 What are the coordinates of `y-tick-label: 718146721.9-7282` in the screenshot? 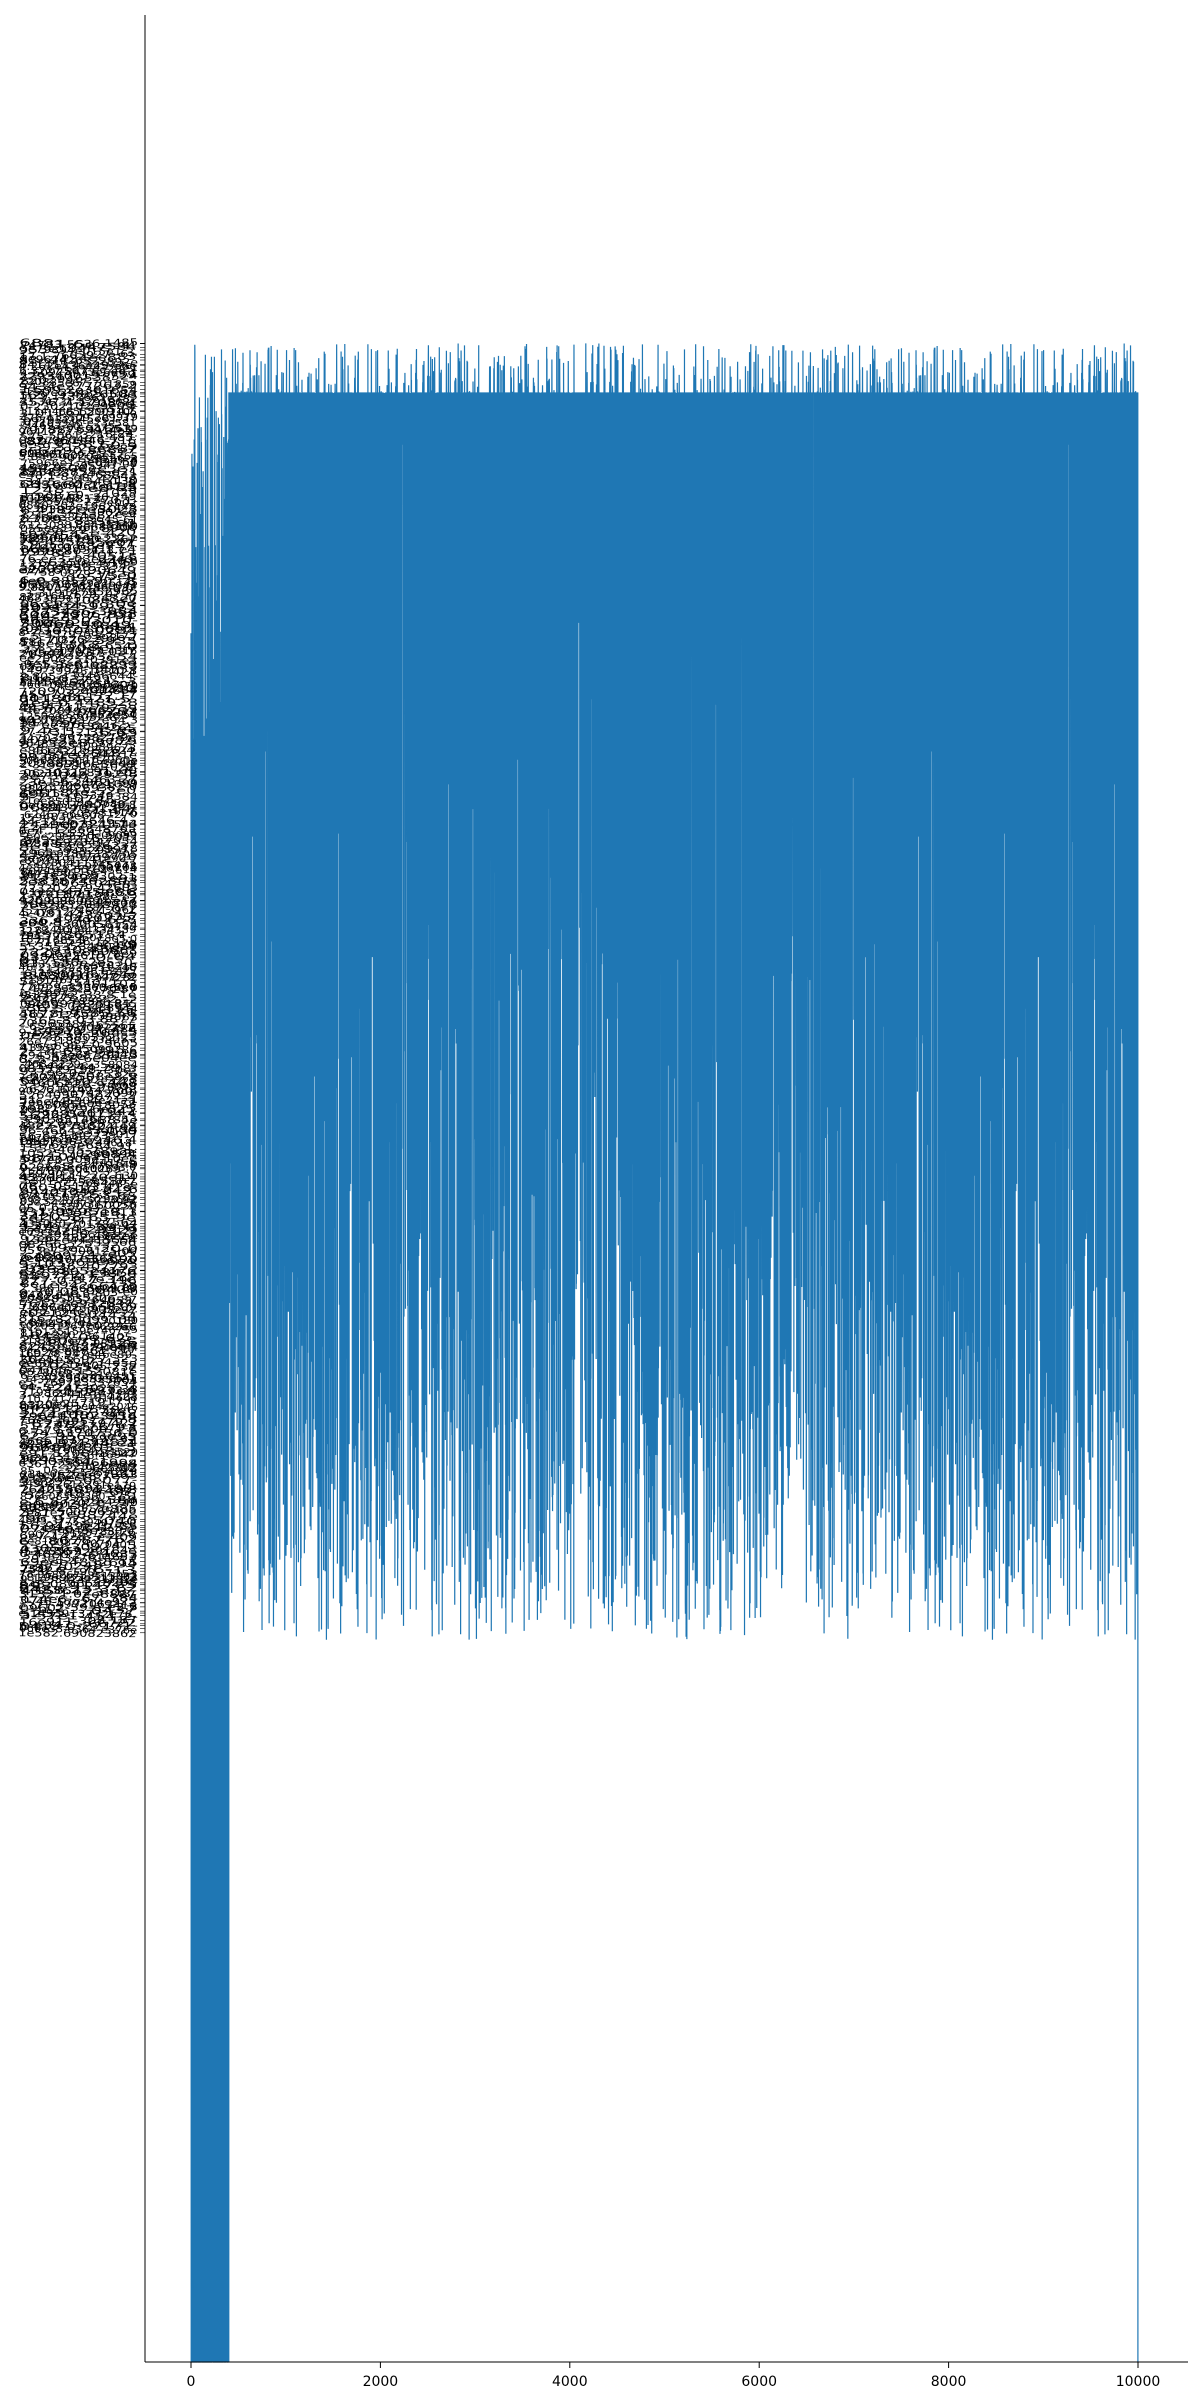 It's located at (79, 979).